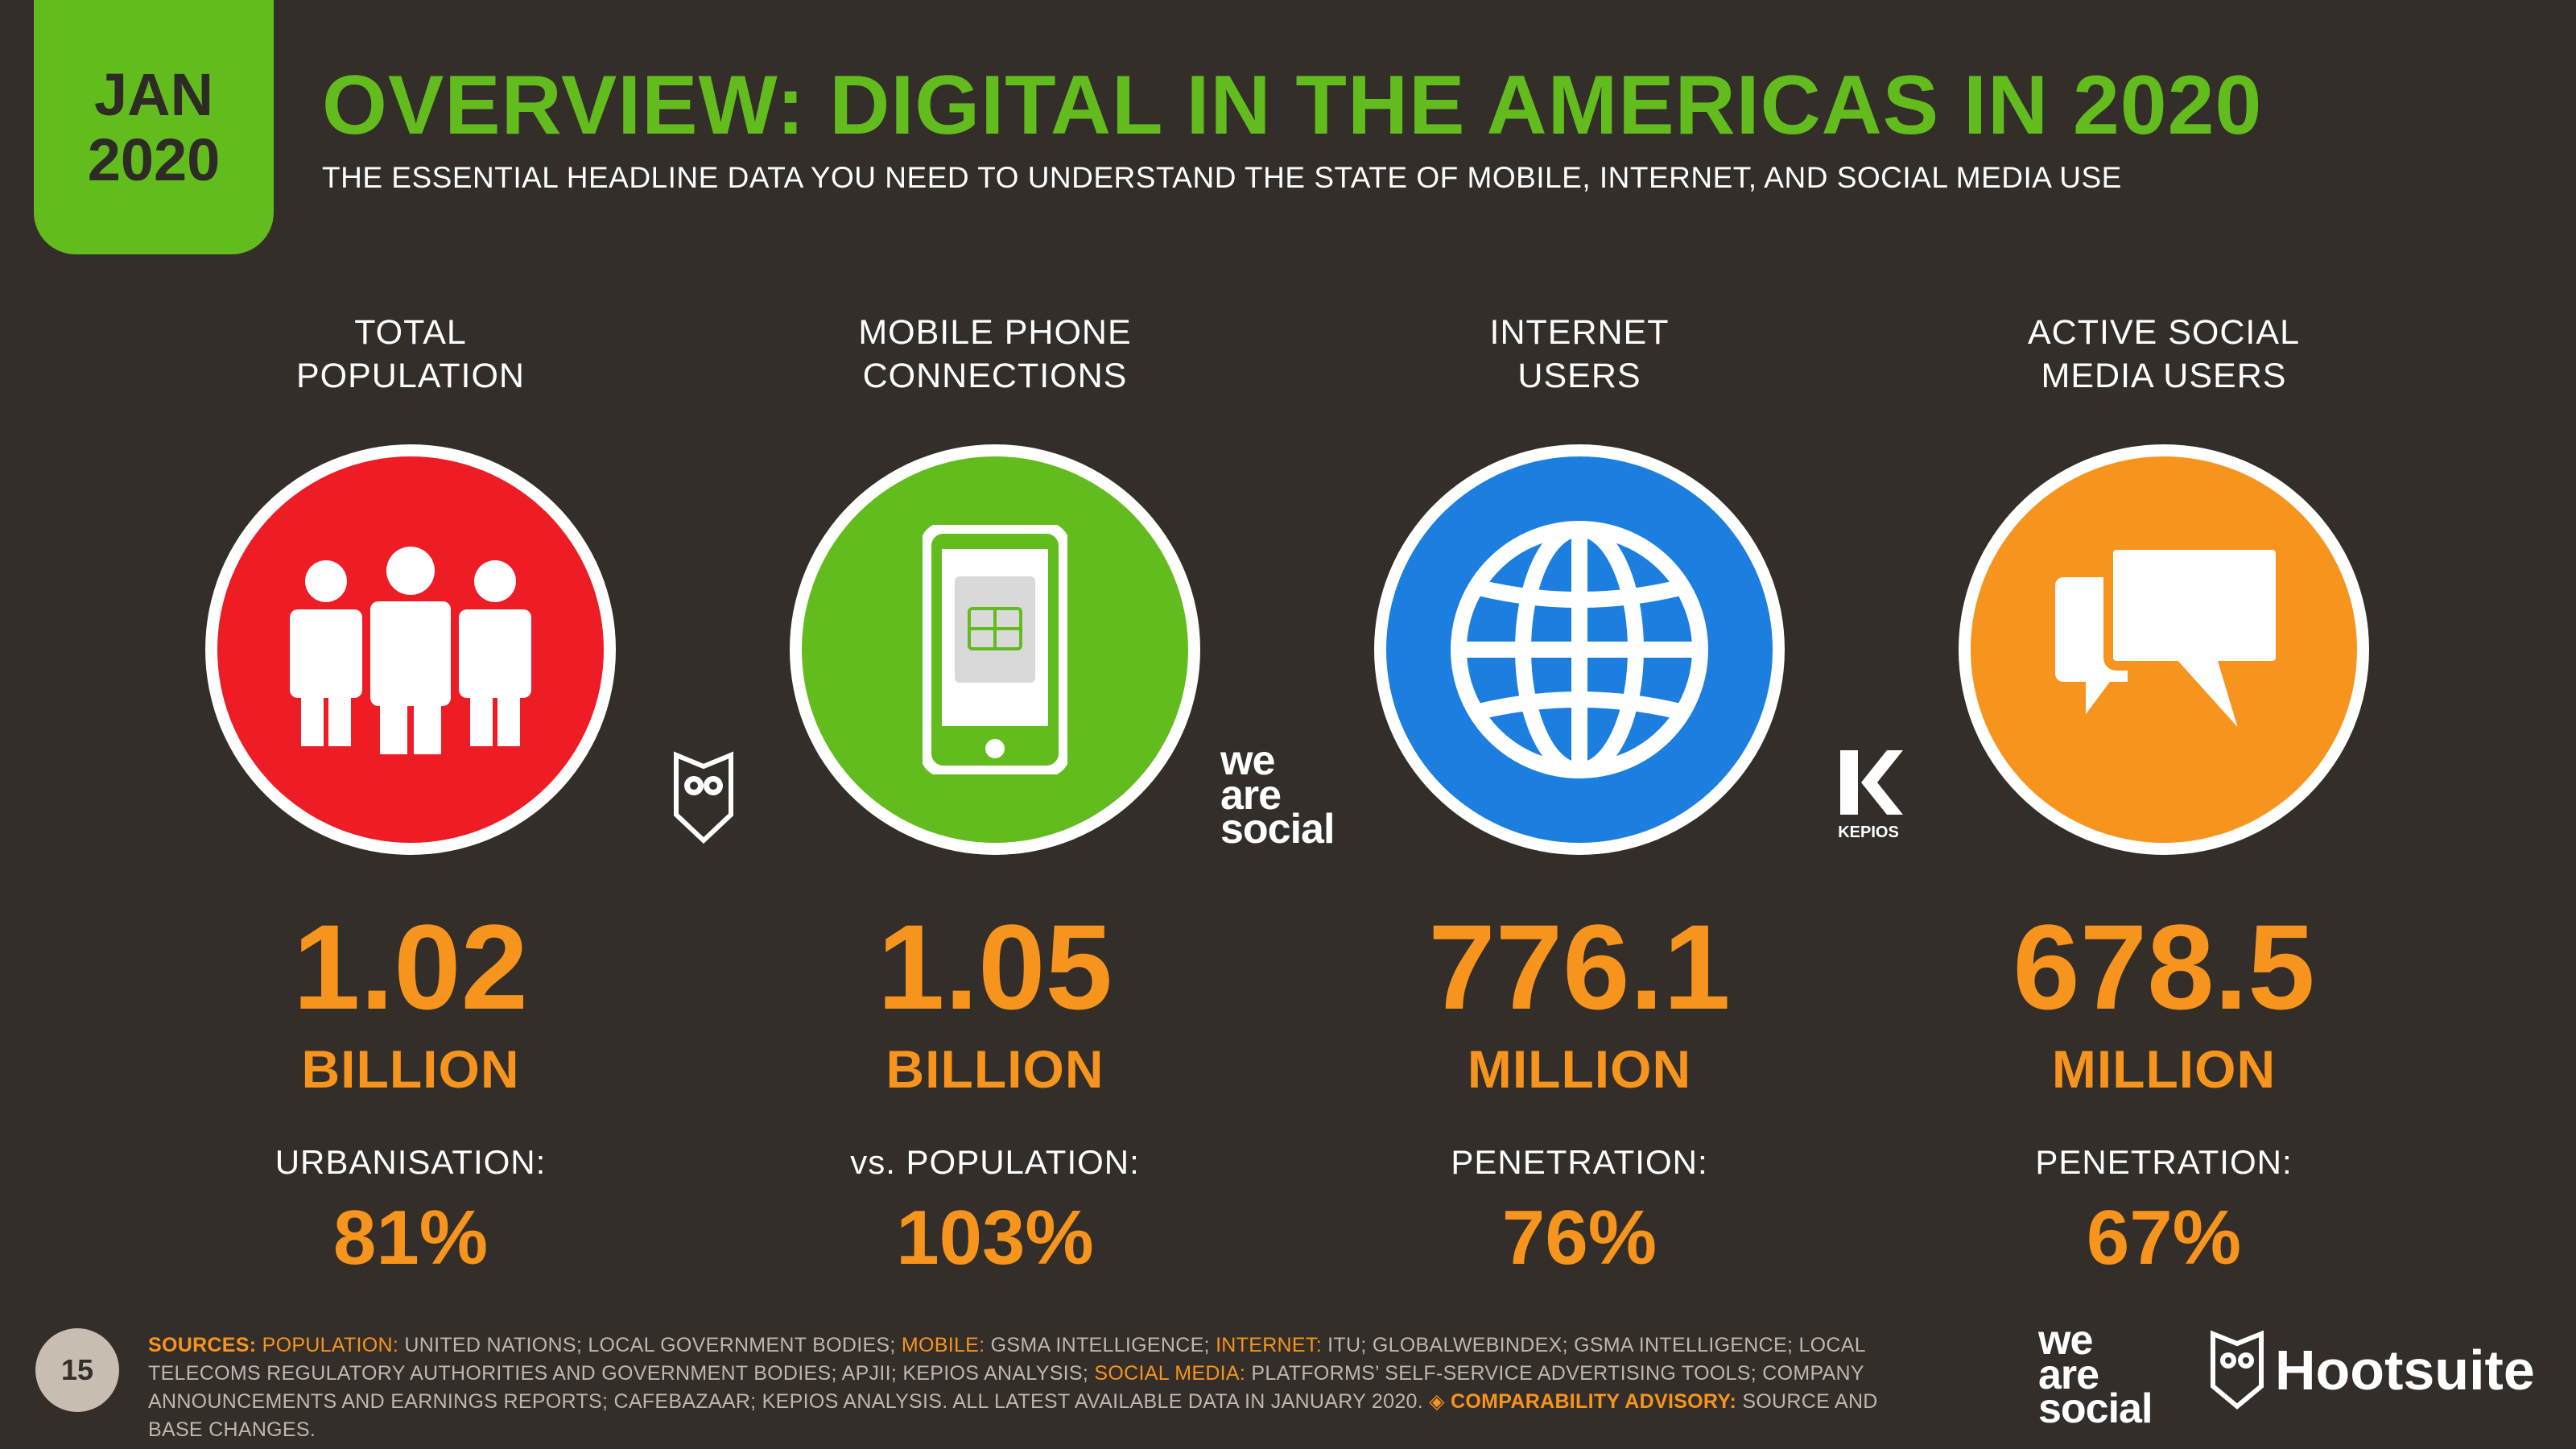  What do you see at coordinates (77, 1370) in the screenshot?
I see `page-number: 15` at bounding box center [77, 1370].